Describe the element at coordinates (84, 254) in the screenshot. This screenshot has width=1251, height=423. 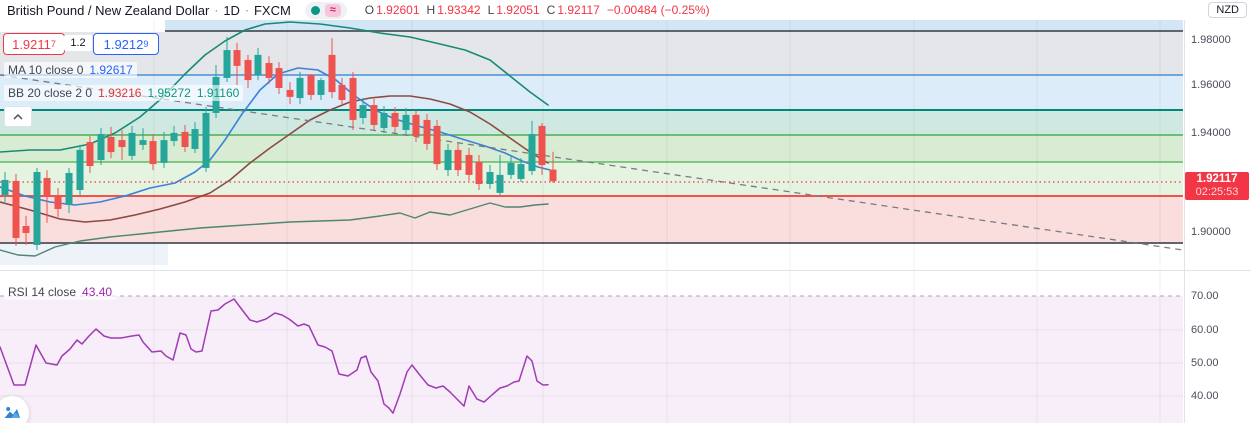
I see `watermark-glow` at that location.